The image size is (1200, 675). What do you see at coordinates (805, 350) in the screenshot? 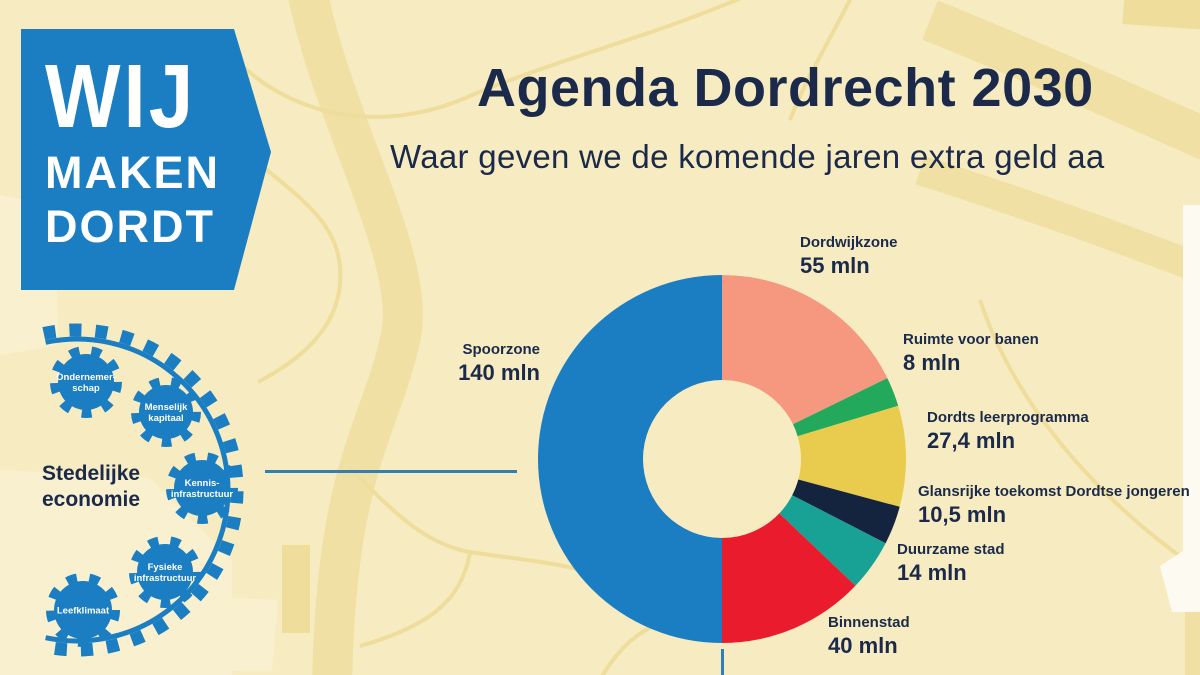
I see `donut-segment-dordwijkzone` at bounding box center [805, 350].